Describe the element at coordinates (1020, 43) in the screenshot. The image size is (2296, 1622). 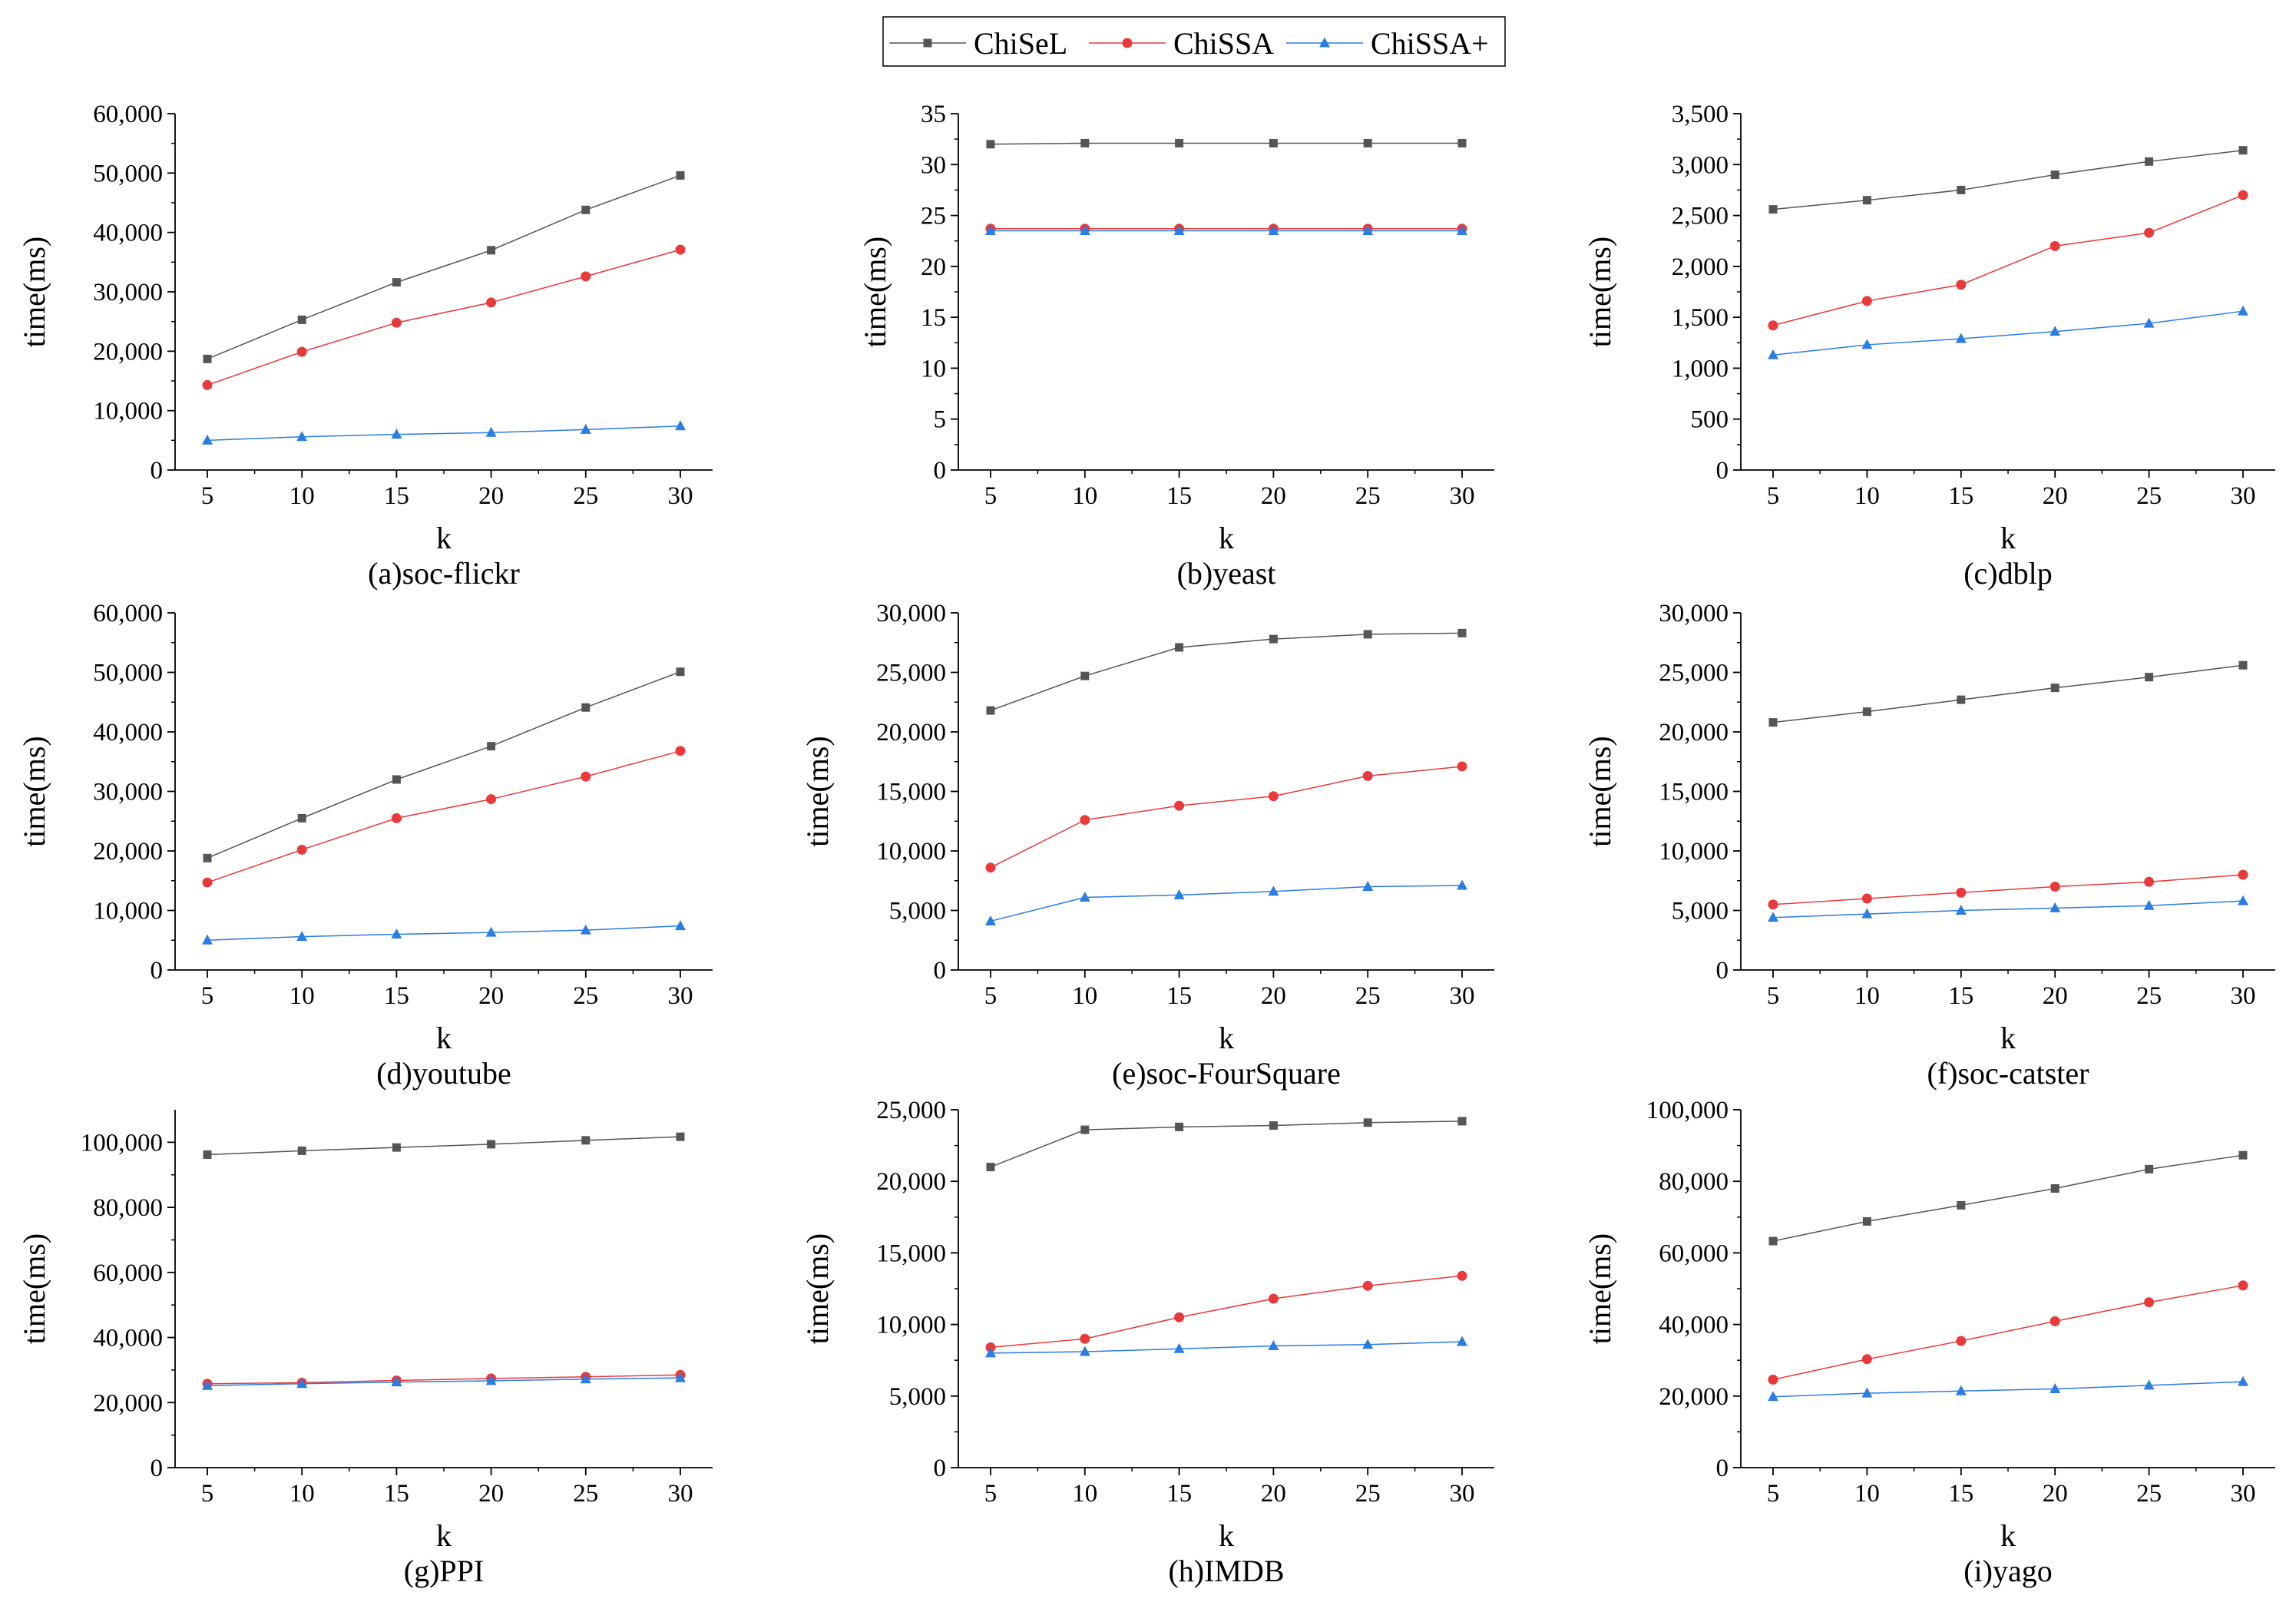
I see `legend-label: ChiSeL` at that location.